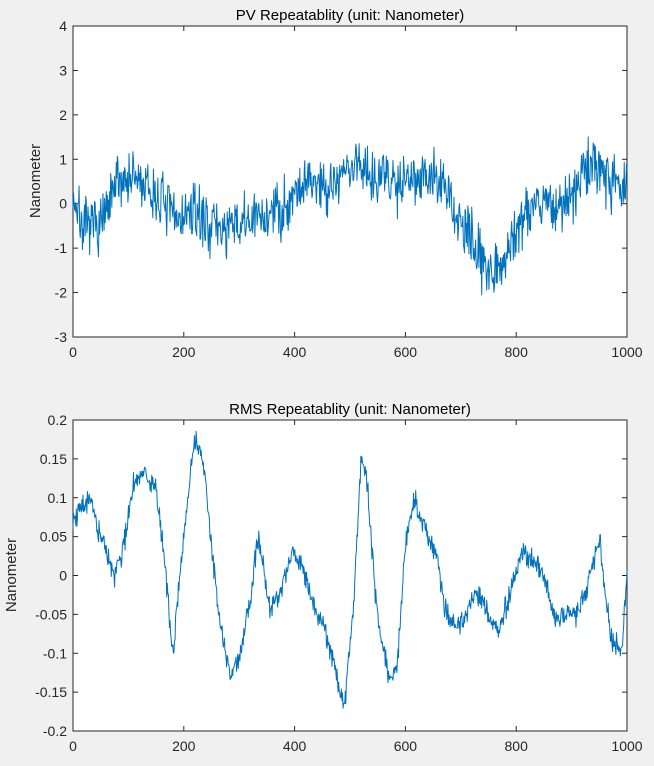 The image size is (654, 766). What do you see at coordinates (53, 537) in the screenshot?
I see `rms-y-tick-label: 0.05` at bounding box center [53, 537].